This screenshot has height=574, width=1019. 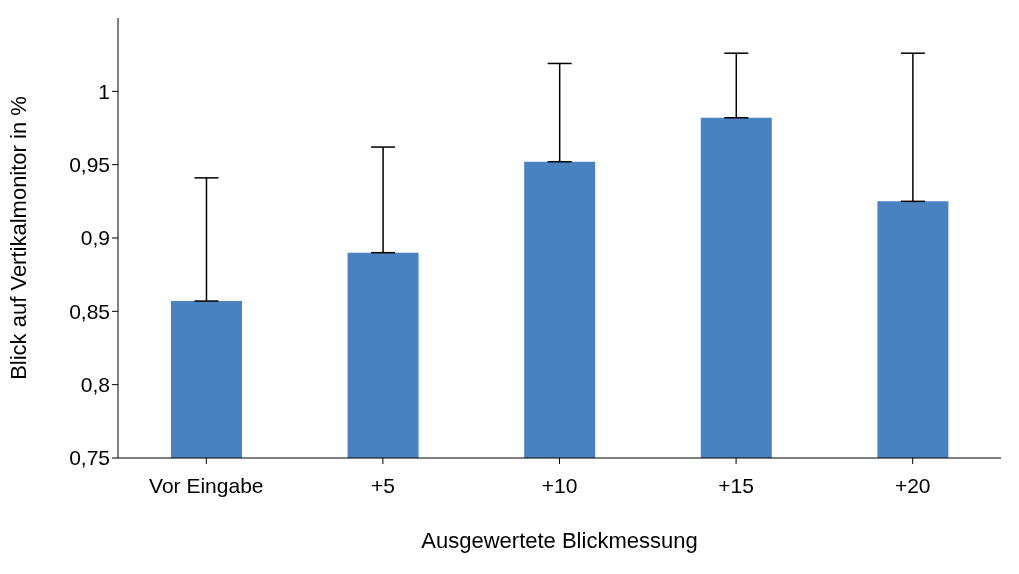 What do you see at coordinates (104, 91) in the screenshot?
I see `y-tick-label: 1` at bounding box center [104, 91].